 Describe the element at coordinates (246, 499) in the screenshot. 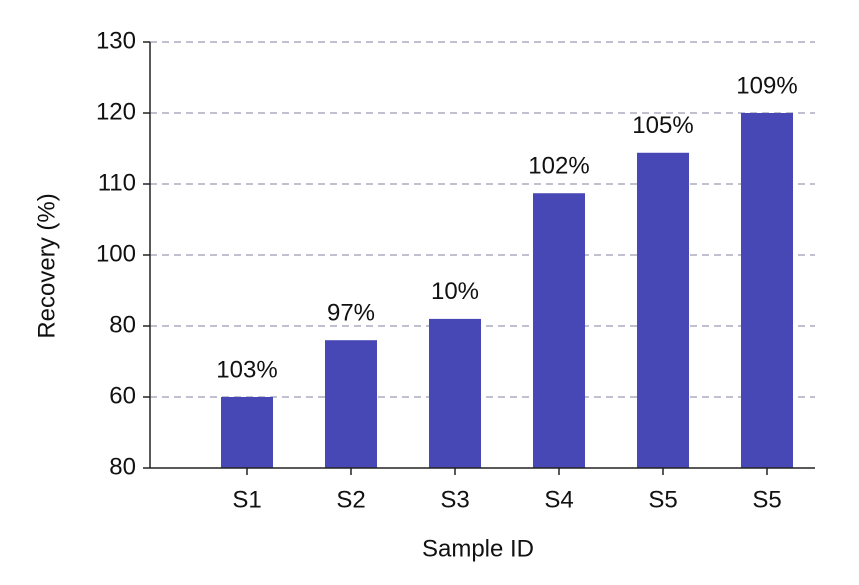

I see `x-tick-label: S1` at that location.